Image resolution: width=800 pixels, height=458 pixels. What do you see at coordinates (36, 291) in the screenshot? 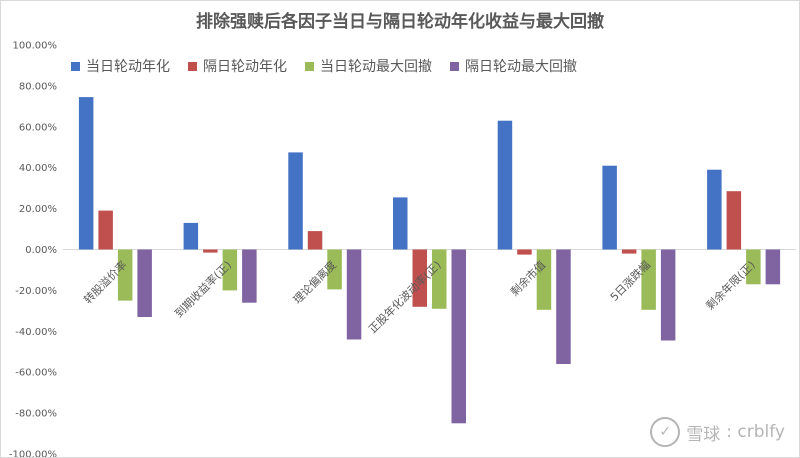
I see `y-tick-label: -20.00%` at bounding box center [36, 291].